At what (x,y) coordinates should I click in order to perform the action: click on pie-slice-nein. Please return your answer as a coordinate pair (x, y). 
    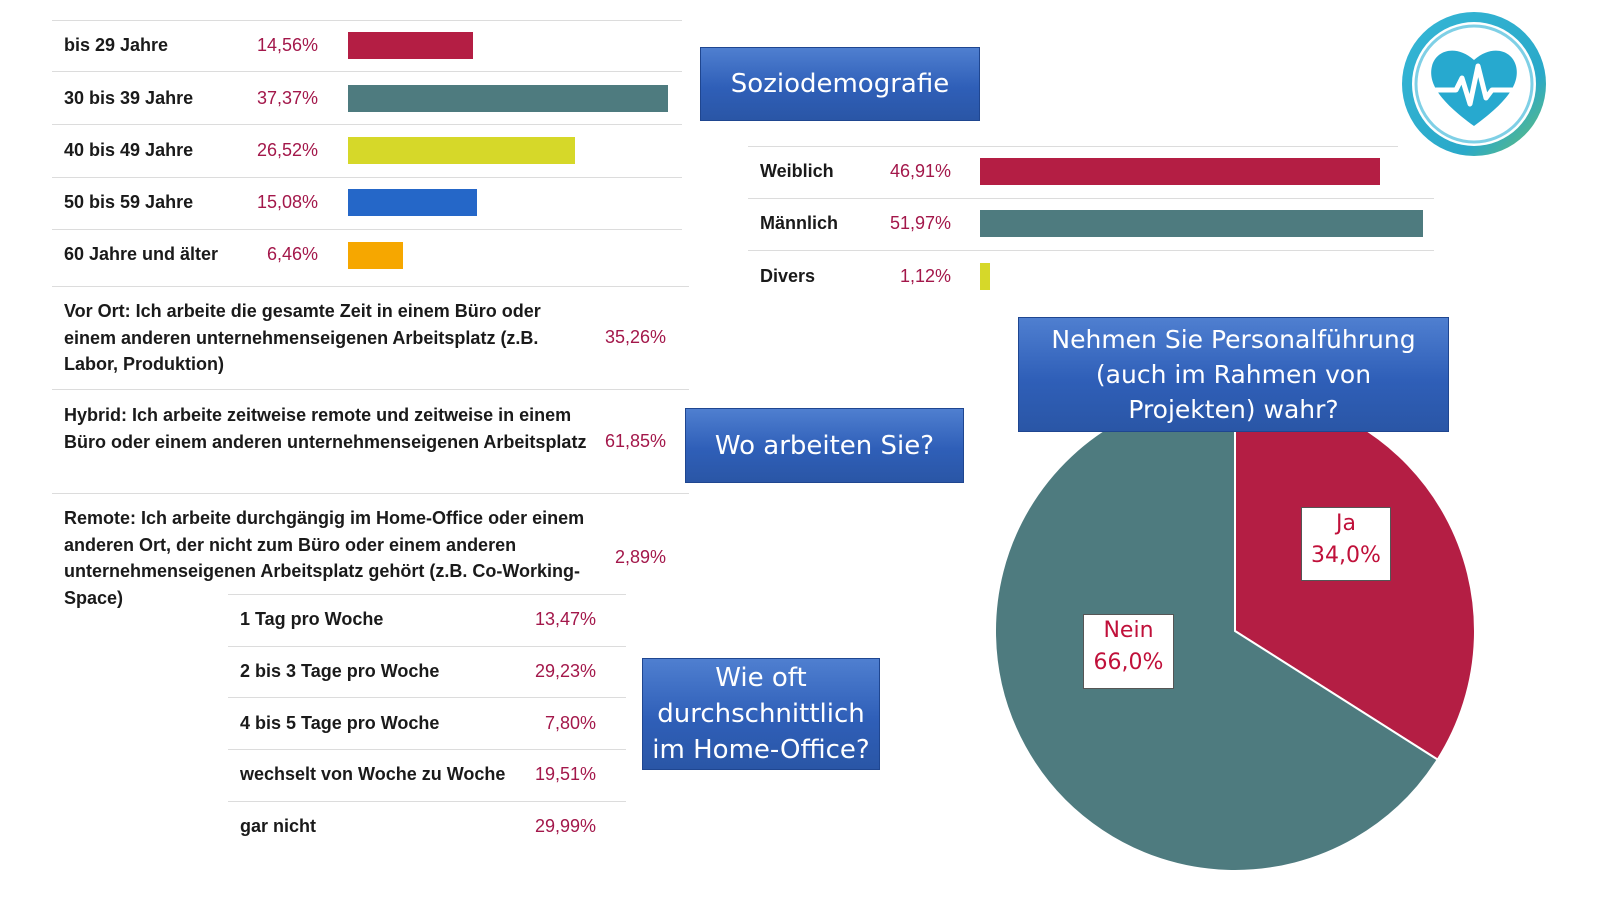
    Looking at the image, I should click on (1217, 636).